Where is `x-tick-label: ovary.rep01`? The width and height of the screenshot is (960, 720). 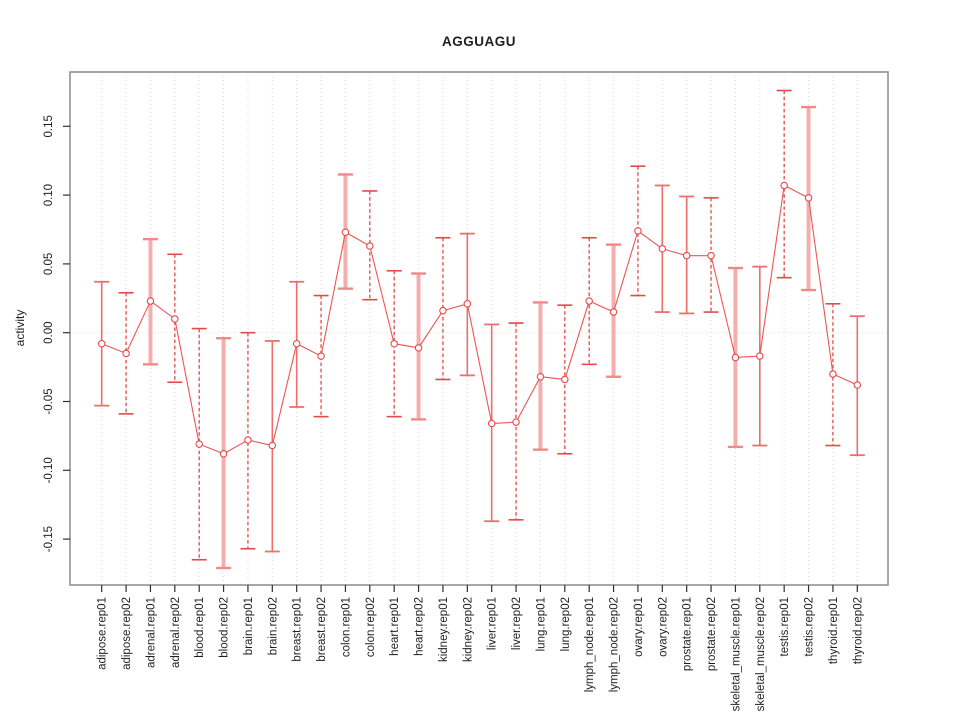
x-tick-label: ovary.rep01 is located at coordinates (639, 627).